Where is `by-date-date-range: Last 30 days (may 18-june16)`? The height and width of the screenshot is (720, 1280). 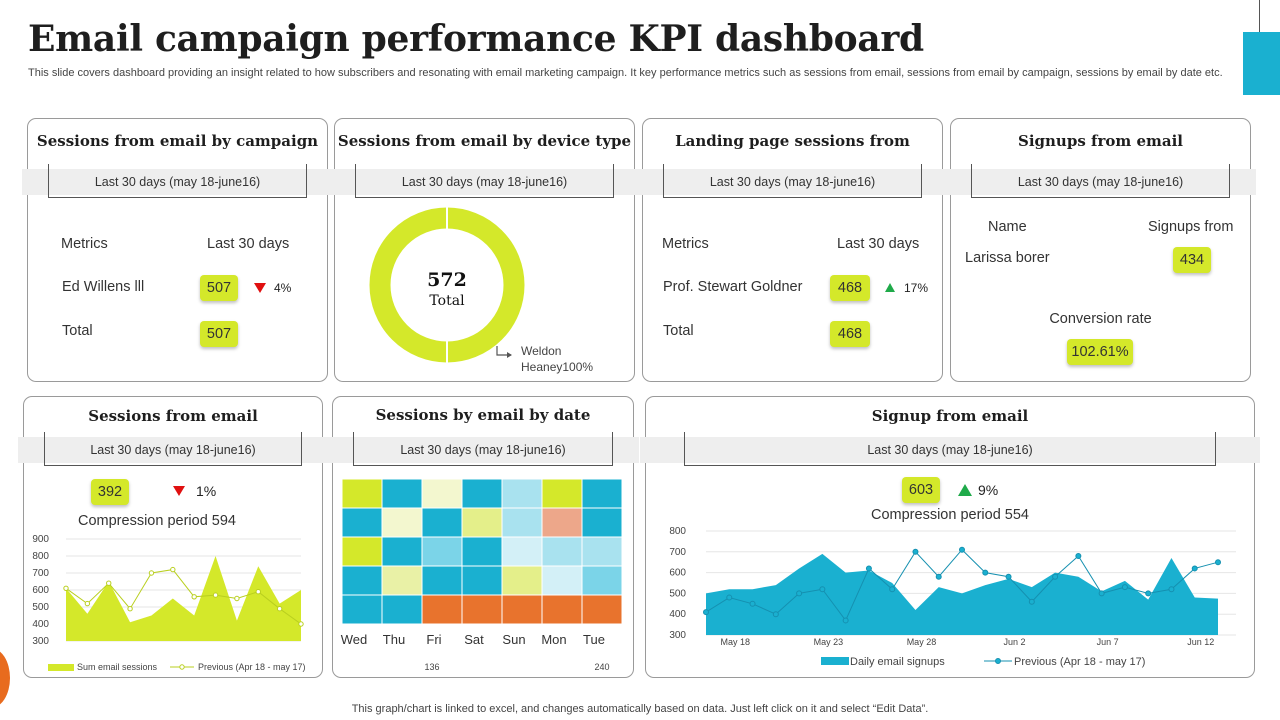
by-date-date-range: Last 30 days (may 18-june16) is located at coordinates (483, 449).